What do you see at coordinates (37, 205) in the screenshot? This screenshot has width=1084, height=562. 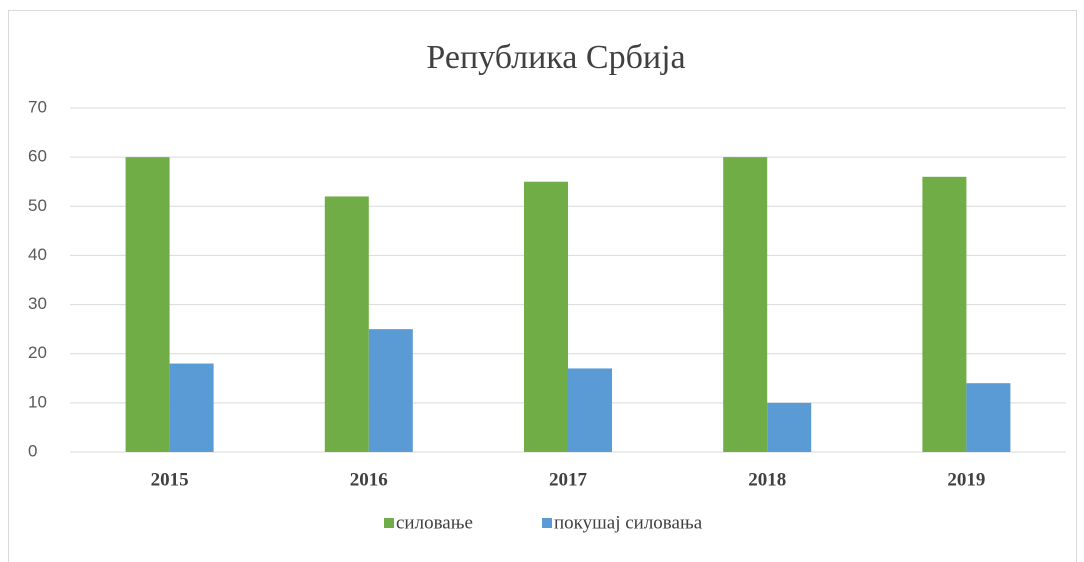 I see `y-tick-label: 50` at bounding box center [37, 205].